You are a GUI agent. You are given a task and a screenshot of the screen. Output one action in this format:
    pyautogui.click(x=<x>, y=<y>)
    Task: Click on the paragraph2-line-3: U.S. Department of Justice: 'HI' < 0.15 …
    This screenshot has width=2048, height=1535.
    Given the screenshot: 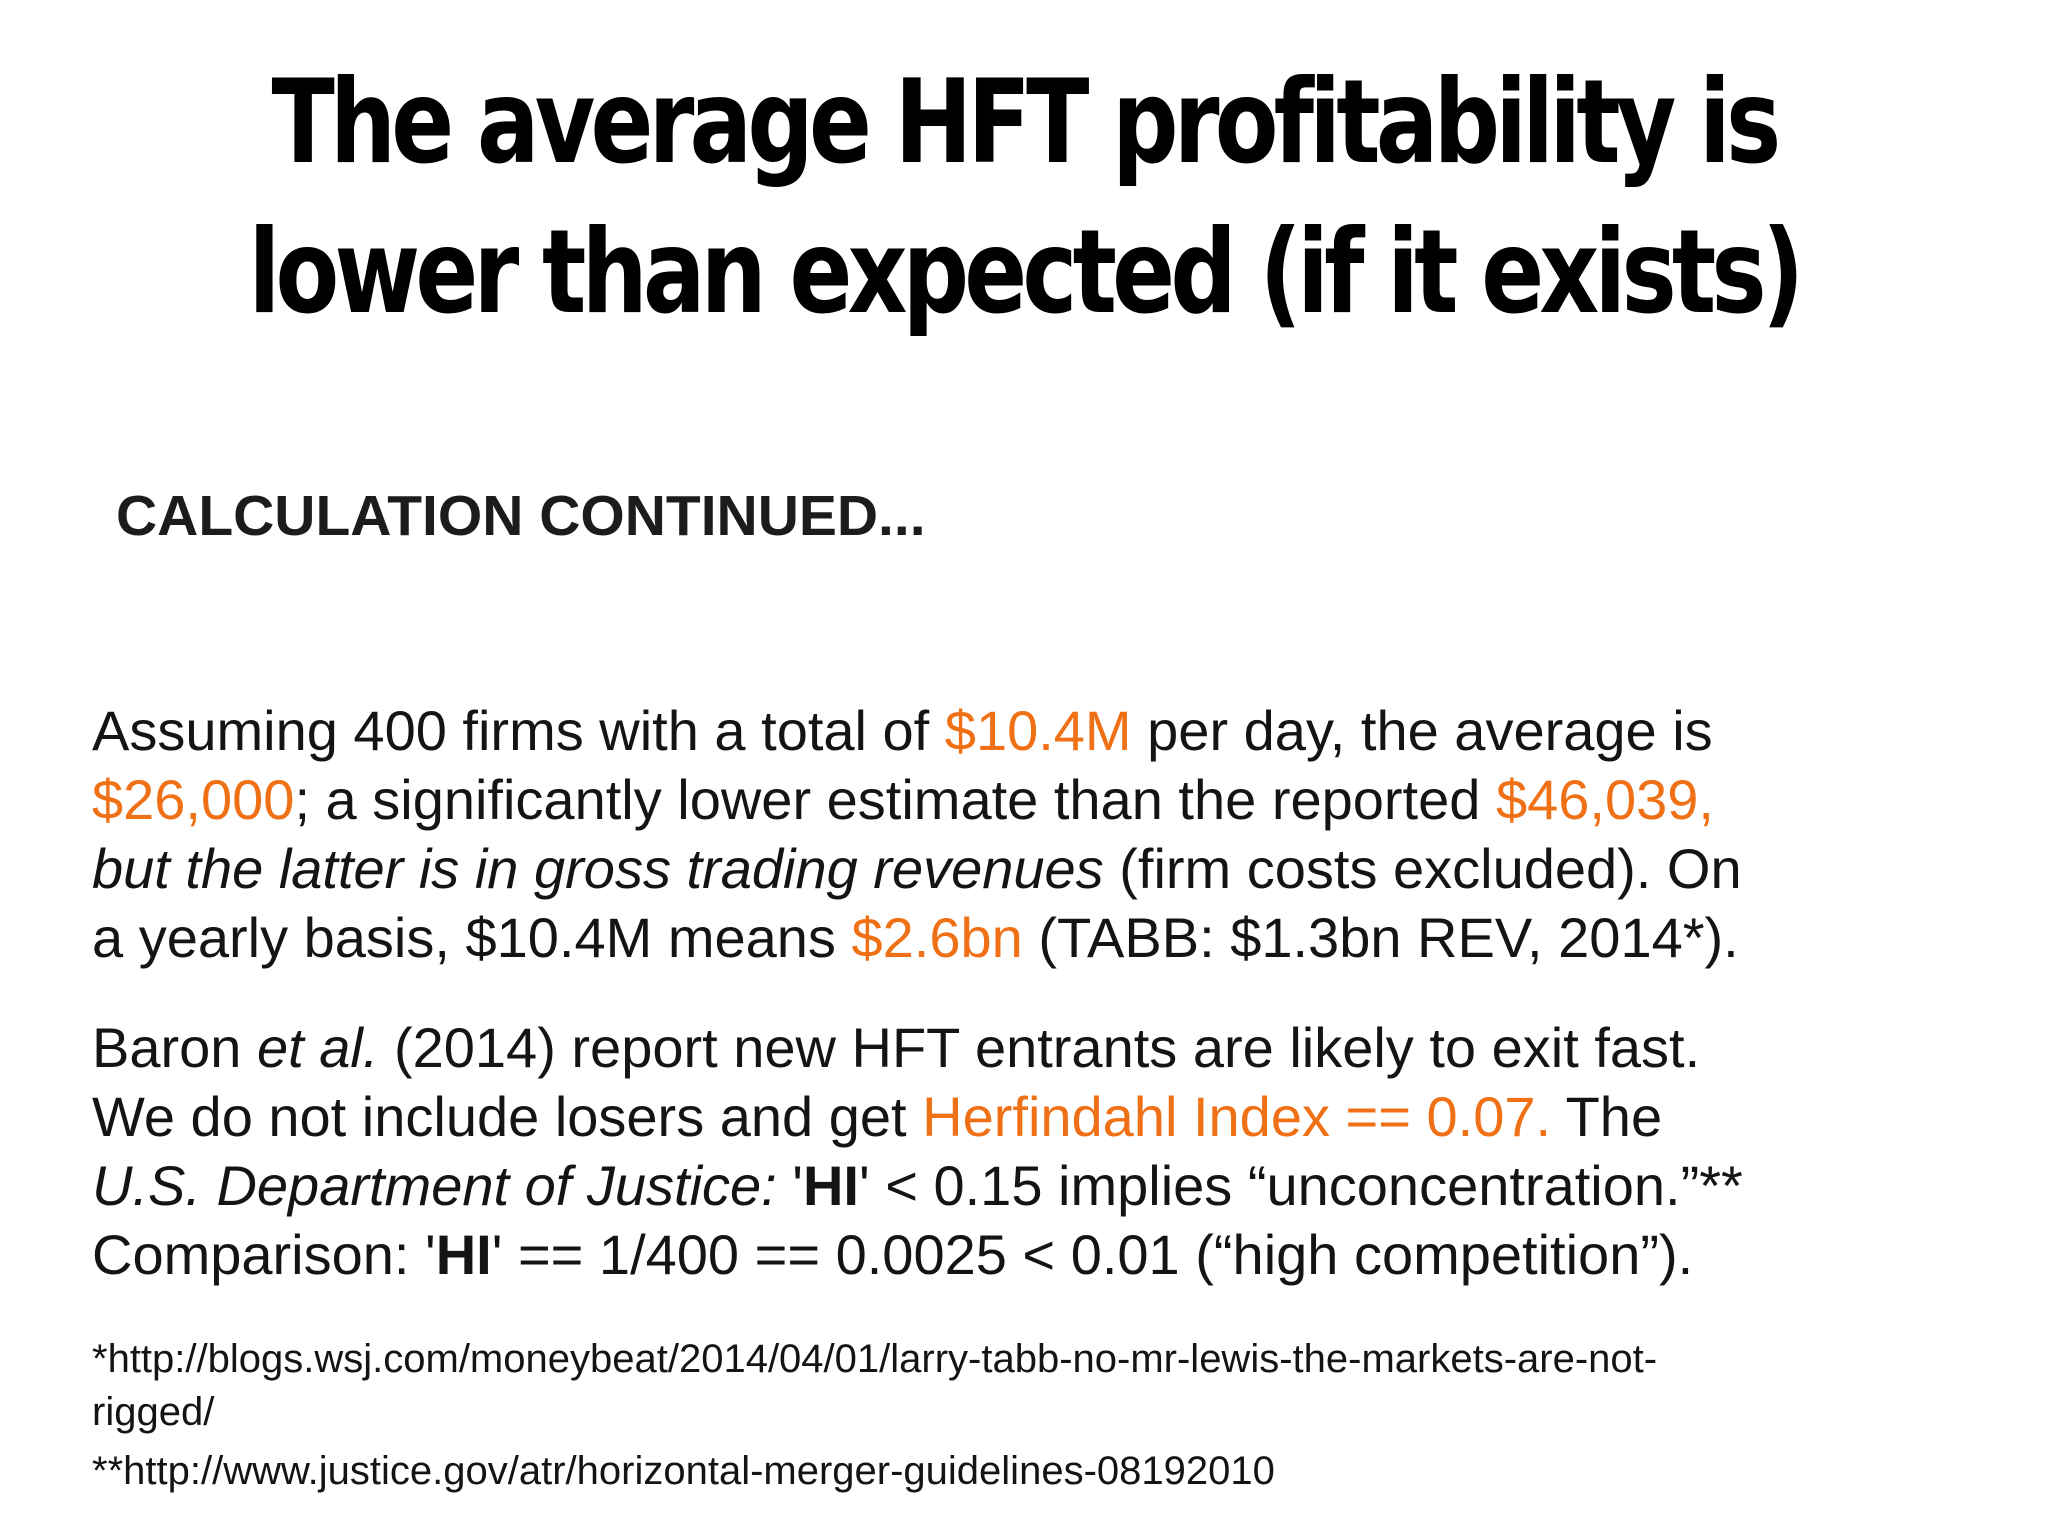 What is the action you would take?
    pyautogui.click(x=917, y=1185)
    